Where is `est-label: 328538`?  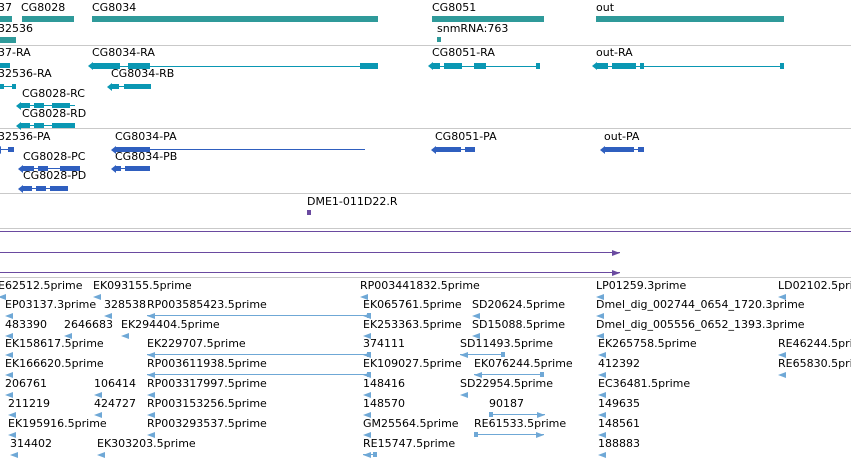
est-label: 328538 is located at coordinates (125, 304).